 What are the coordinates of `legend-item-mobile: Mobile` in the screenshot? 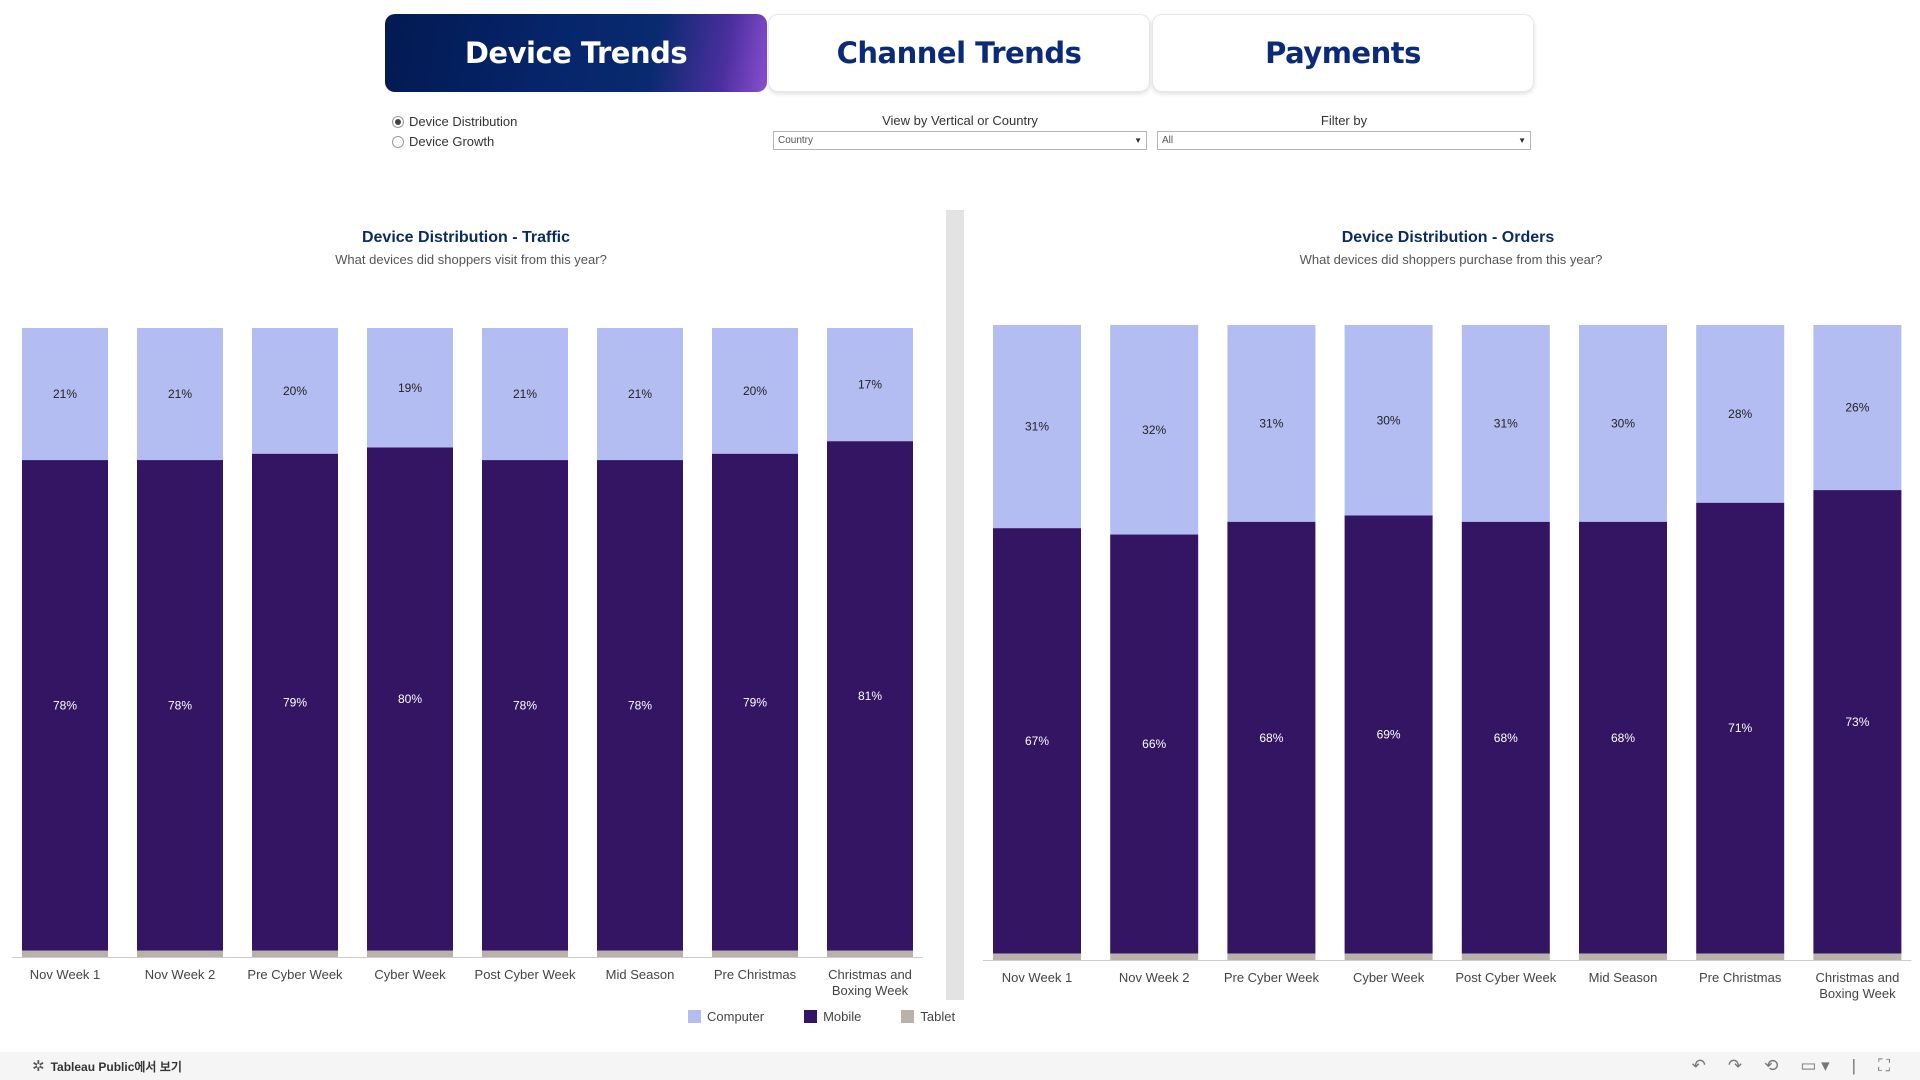 It's located at (832, 1016).